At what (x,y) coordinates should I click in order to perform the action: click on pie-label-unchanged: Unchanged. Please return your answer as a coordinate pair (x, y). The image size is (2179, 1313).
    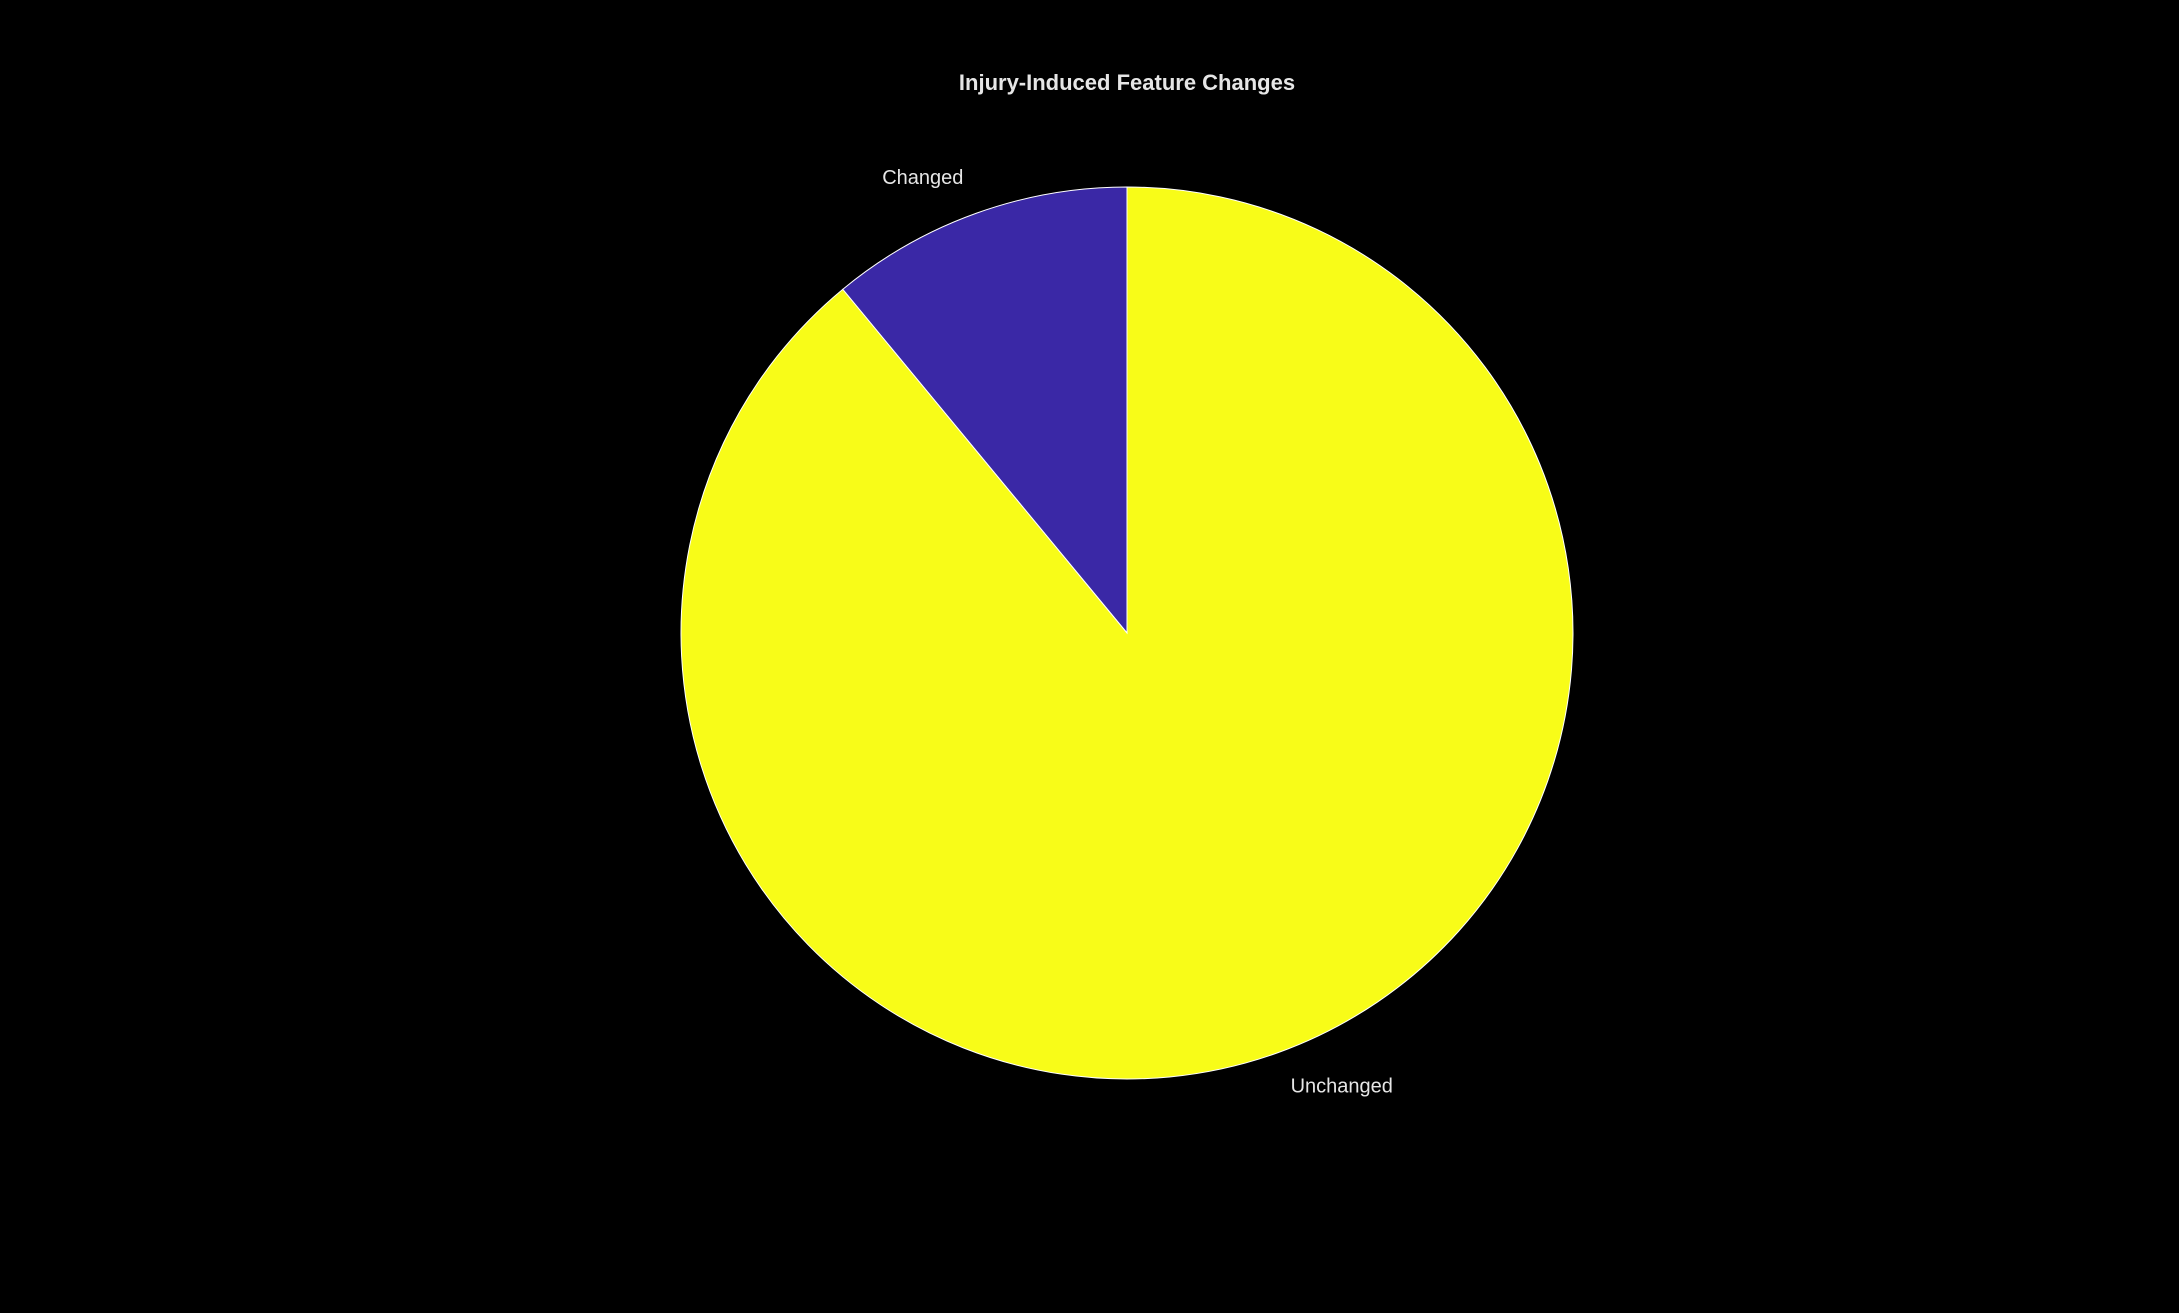
    Looking at the image, I should click on (1342, 1087).